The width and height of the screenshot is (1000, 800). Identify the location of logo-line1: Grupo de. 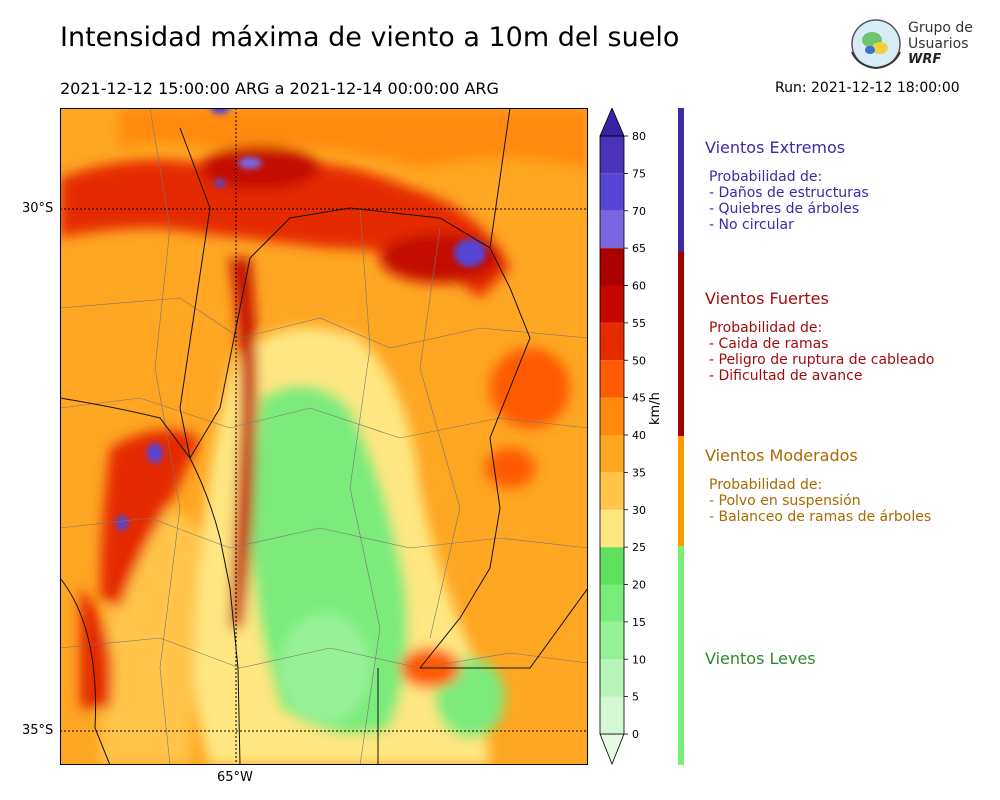
(940, 28).